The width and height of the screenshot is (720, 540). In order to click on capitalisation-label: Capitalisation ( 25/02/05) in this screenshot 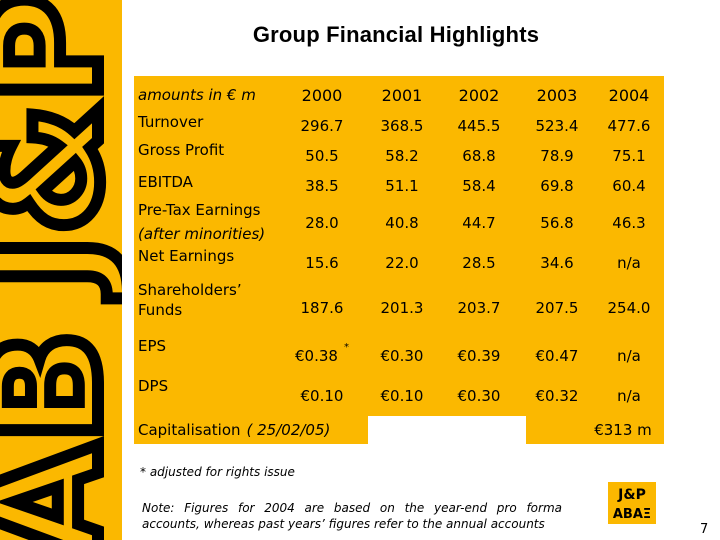, I will do `click(234, 430)`.